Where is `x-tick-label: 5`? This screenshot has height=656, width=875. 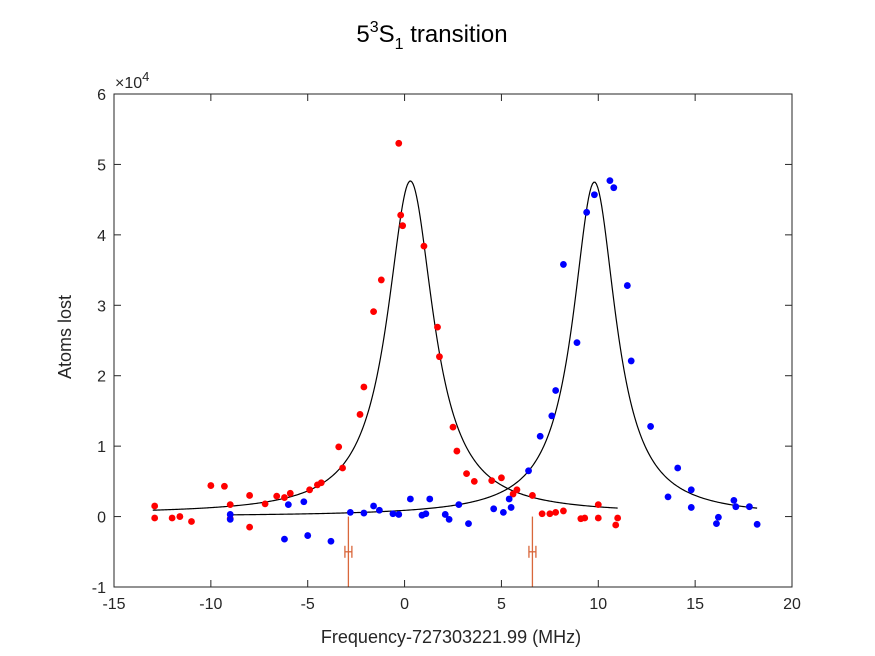
x-tick-label: 5 is located at coordinates (501, 604).